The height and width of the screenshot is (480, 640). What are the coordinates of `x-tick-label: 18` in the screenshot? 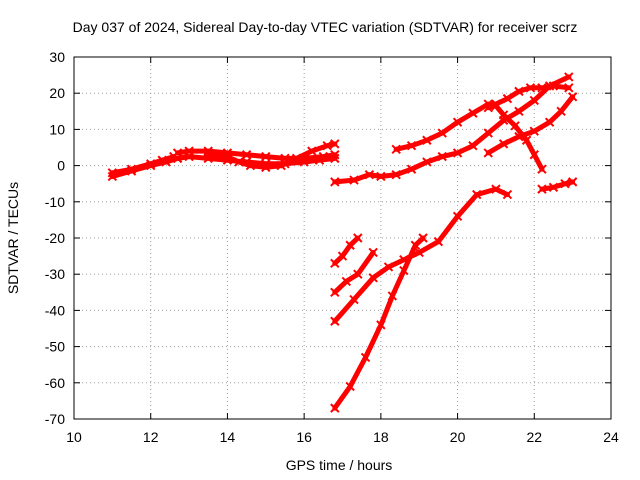 It's located at (381, 437).